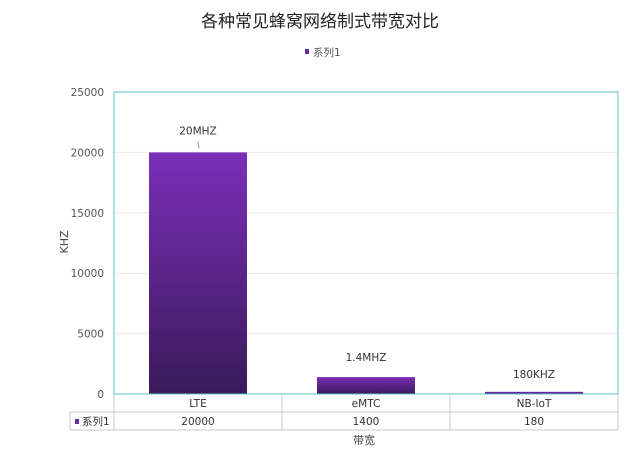 Image resolution: width=640 pixels, height=474 pixels. I want to click on y-axis-ticks: 0 5000 10000 15000 20000 25000, so click(87, 244).